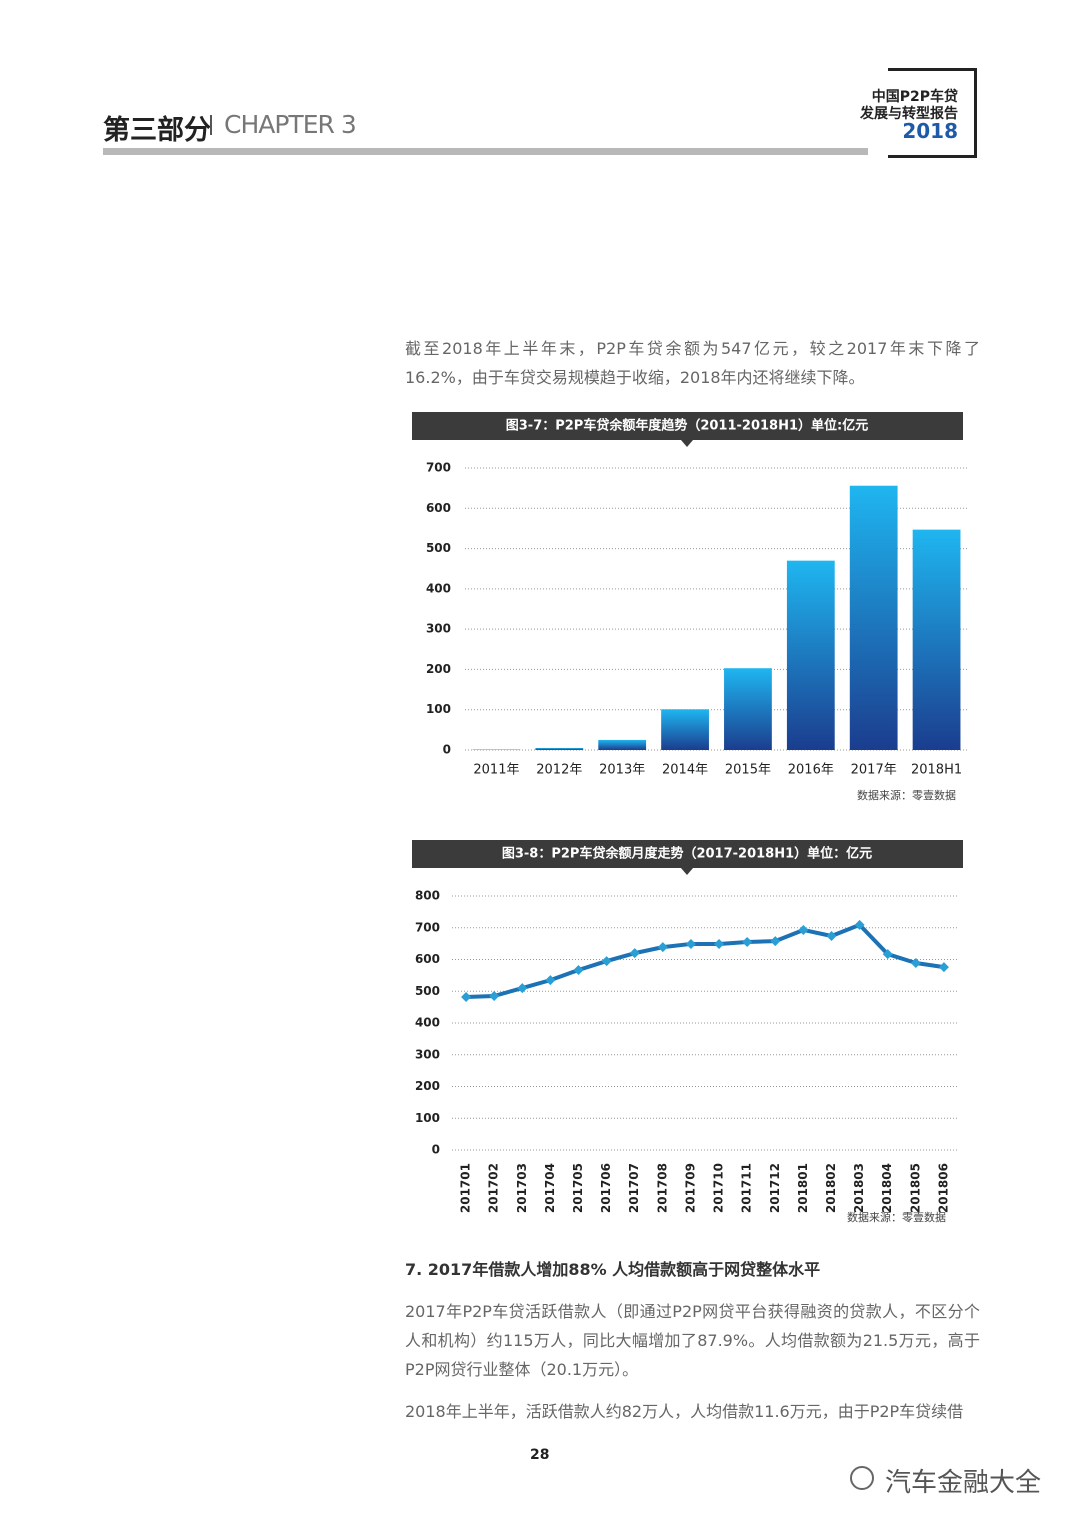 This screenshot has width=1080, height=1527. What do you see at coordinates (606, 1188) in the screenshot?
I see `x-tick-label: 201706` at bounding box center [606, 1188].